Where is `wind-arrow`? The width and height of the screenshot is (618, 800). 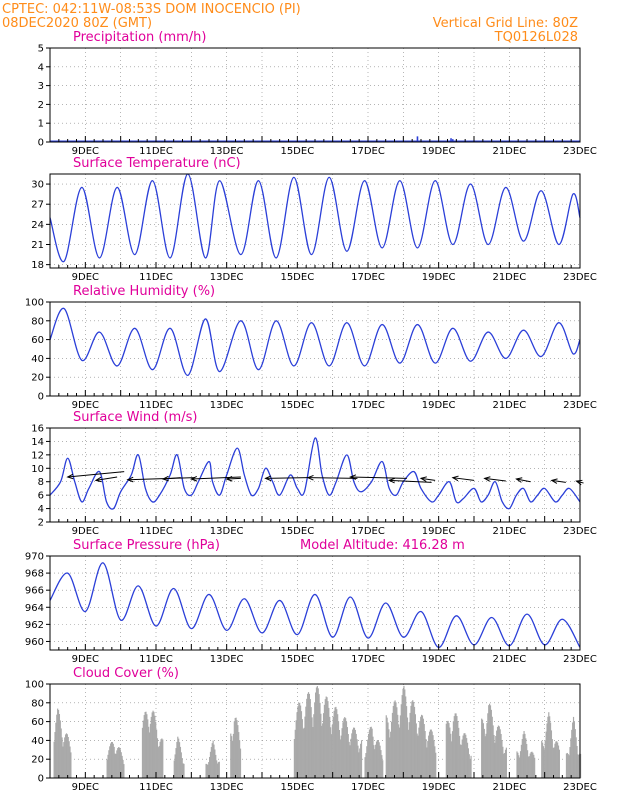
wind-arrow is located at coordinates (233, 478).